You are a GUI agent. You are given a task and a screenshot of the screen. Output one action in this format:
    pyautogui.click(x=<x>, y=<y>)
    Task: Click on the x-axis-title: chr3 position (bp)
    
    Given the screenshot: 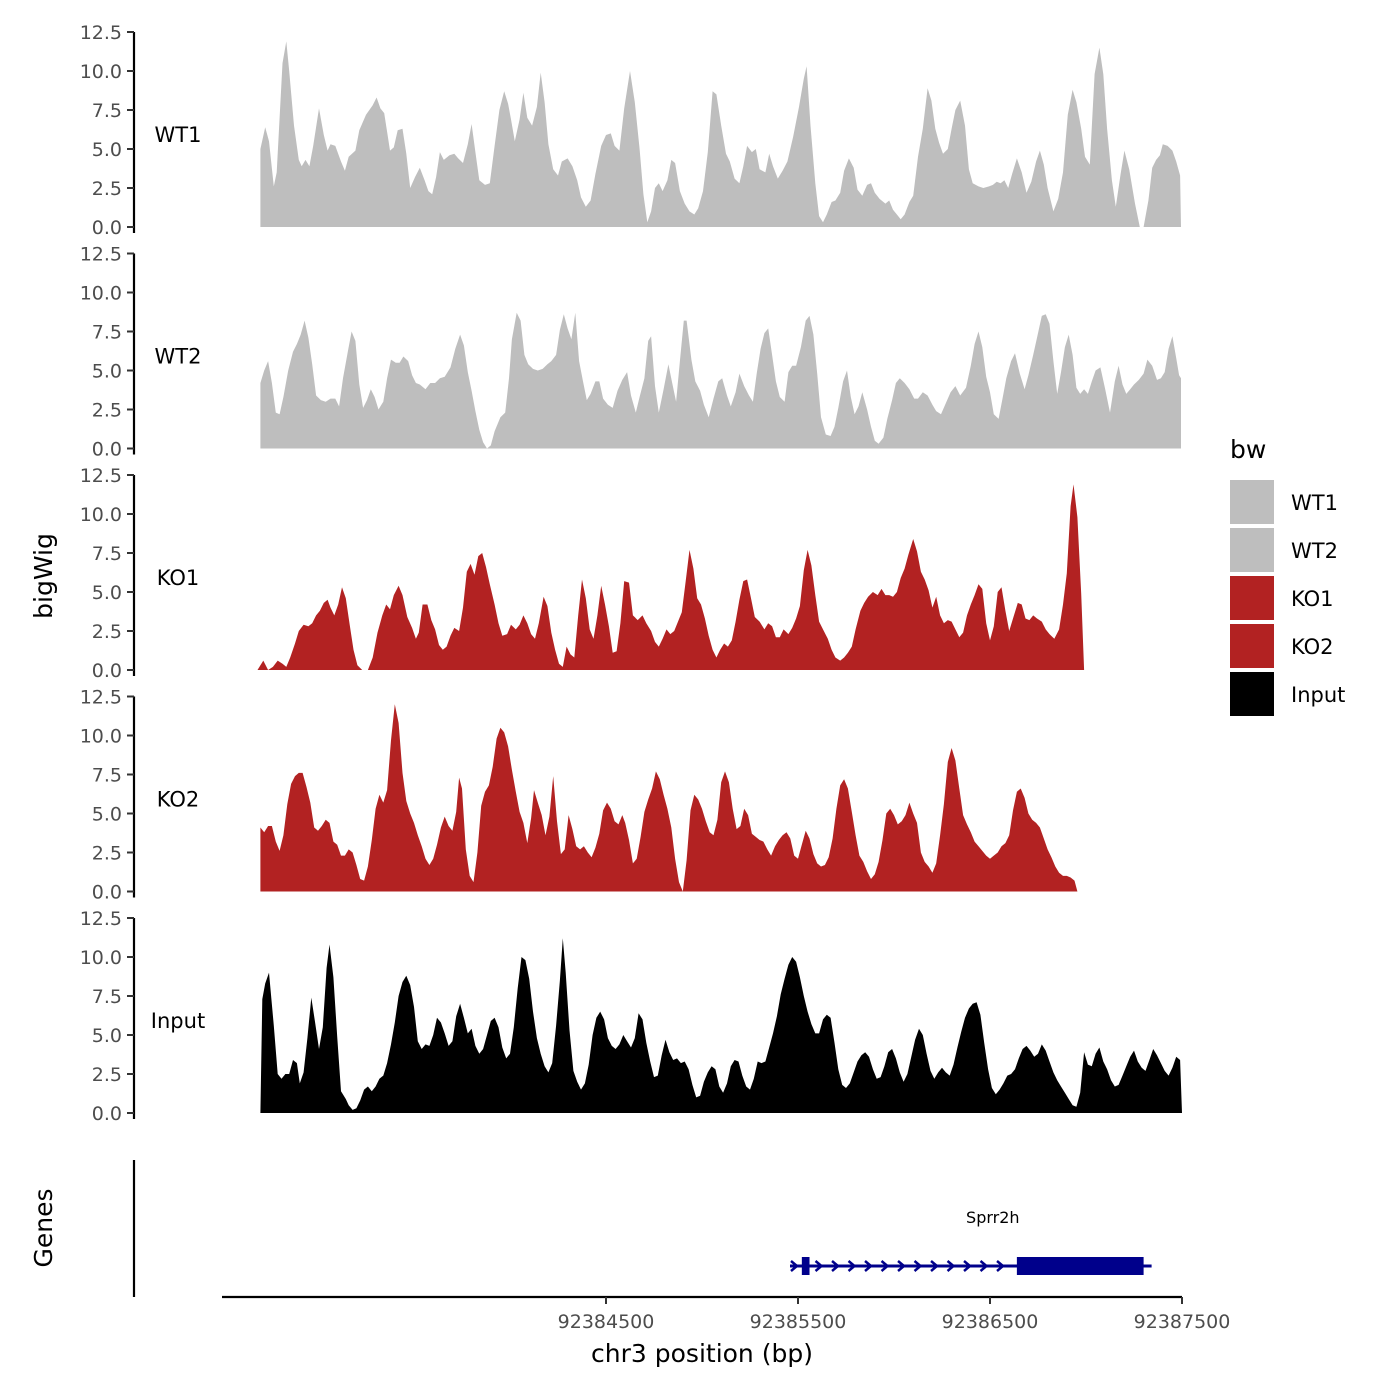 What is the action you would take?
    pyautogui.click(x=702, y=1353)
    